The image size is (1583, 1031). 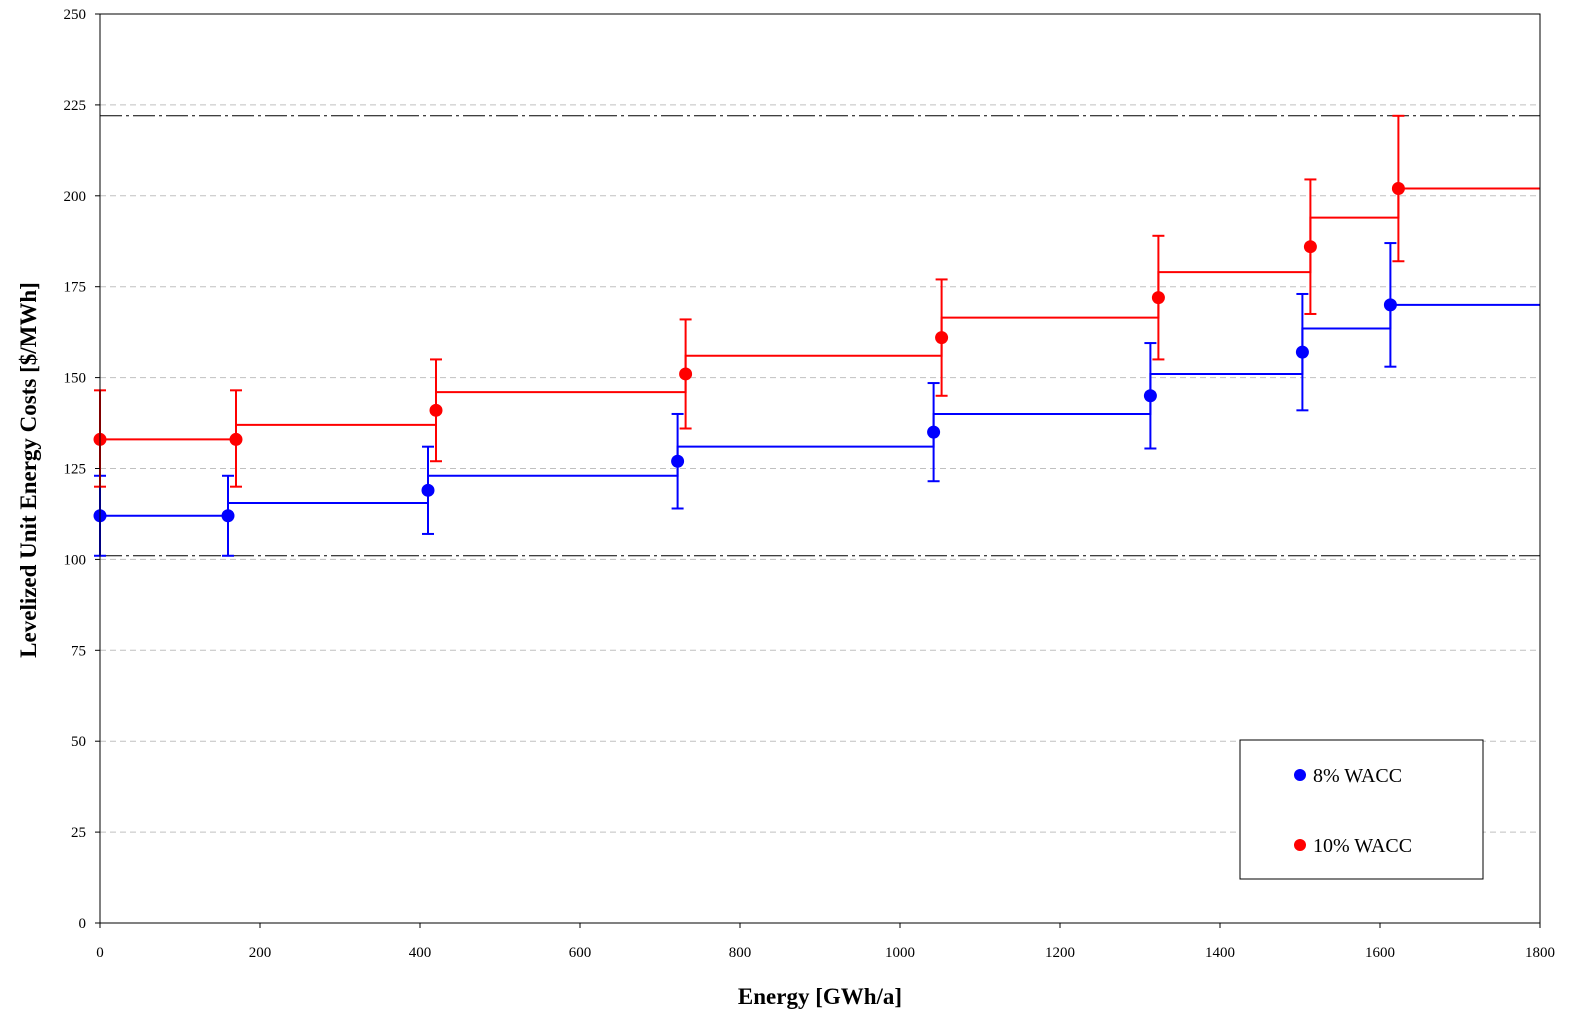 What do you see at coordinates (75, 470) in the screenshot?
I see `y-tick-label: 125` at bounding box center [75, 470].